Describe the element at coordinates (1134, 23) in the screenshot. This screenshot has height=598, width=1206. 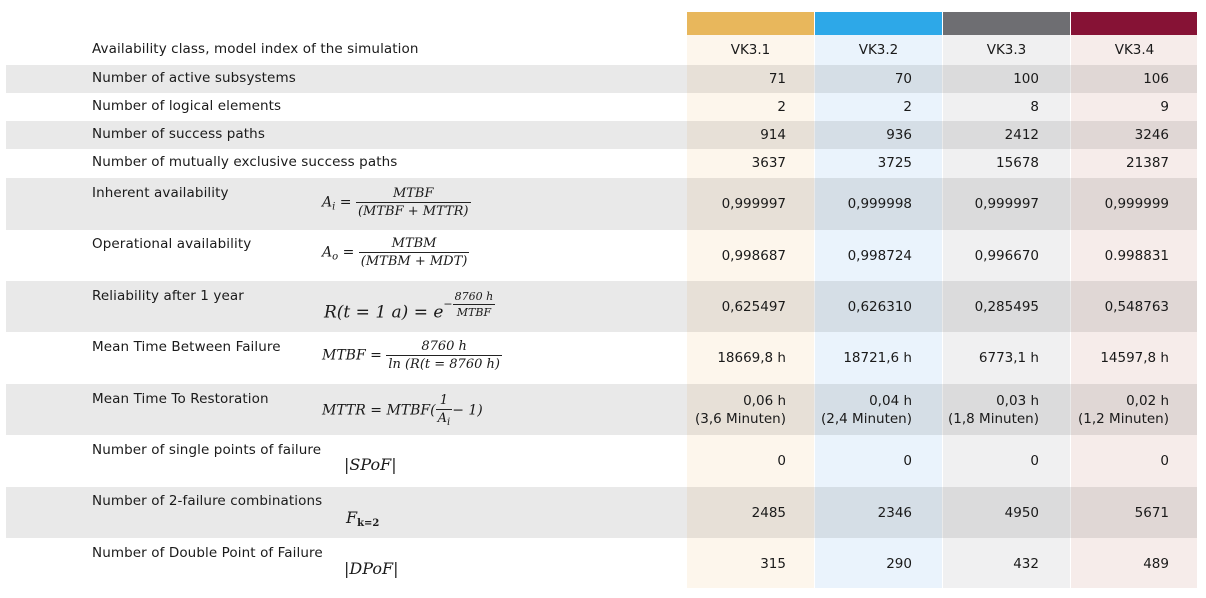
I see `column-header-bar-vk34` at that location.